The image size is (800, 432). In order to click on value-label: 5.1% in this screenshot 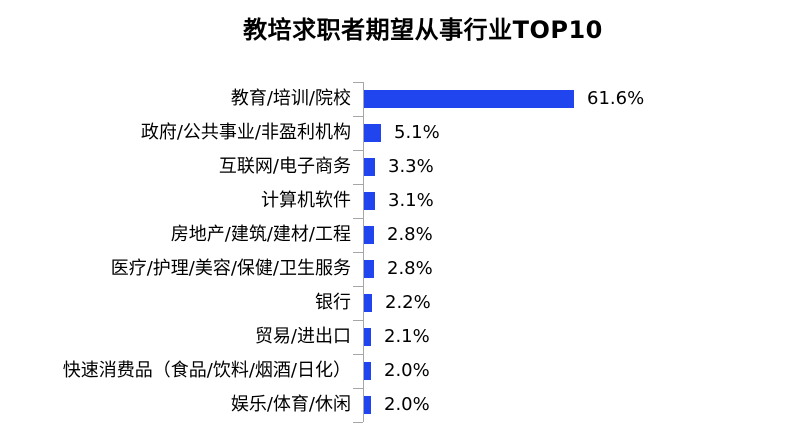, I will do `click(417, 132)`.